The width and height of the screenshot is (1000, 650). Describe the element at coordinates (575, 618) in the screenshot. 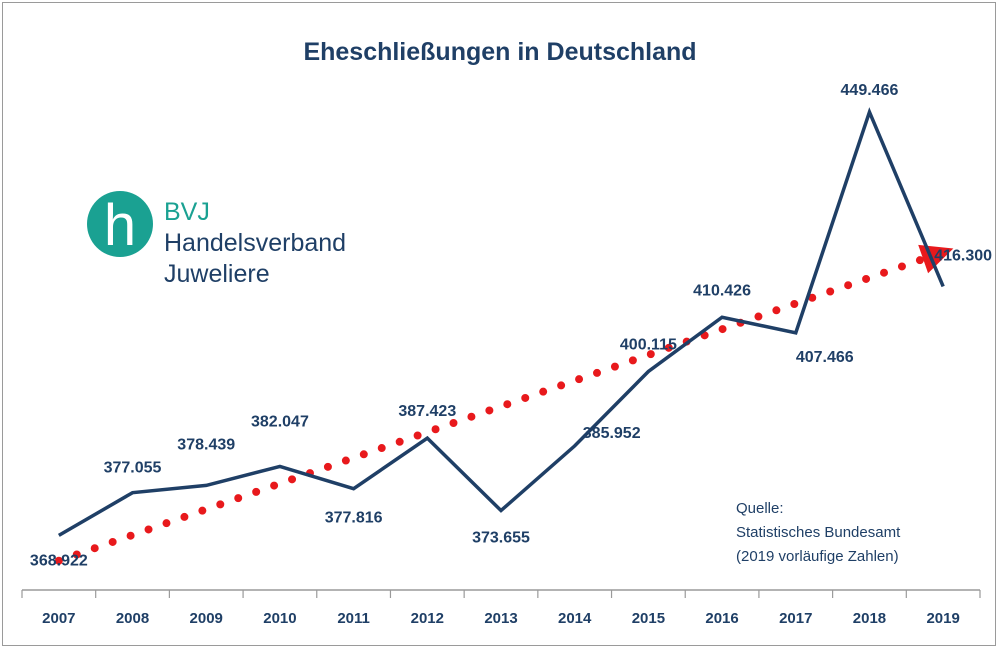

I see `x-tick-label: 2014` at that location.